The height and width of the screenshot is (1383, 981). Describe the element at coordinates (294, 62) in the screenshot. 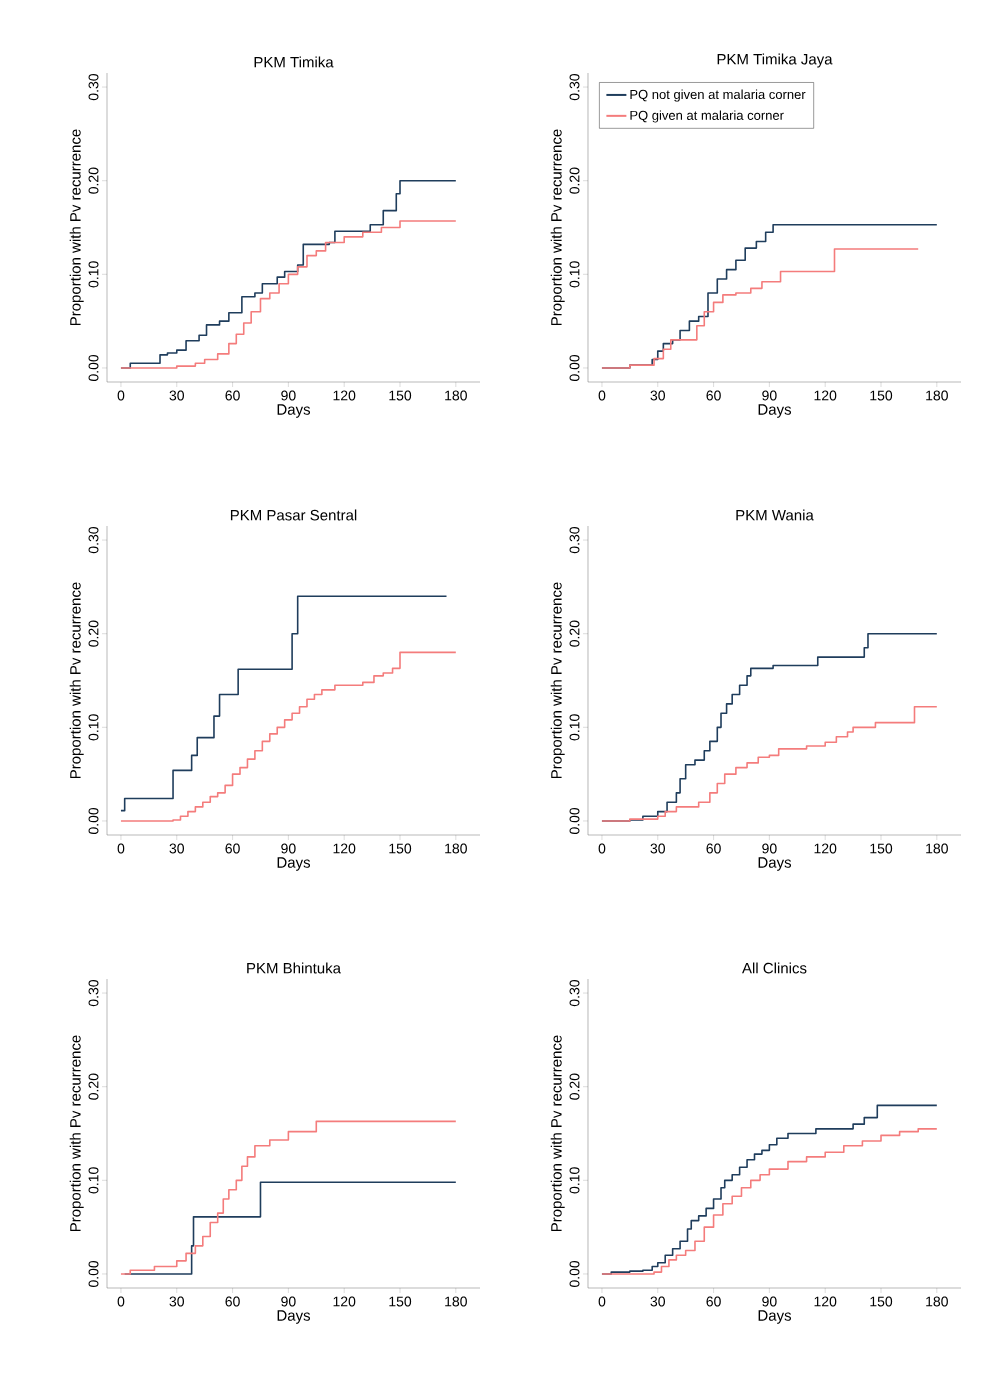

I see `chart-title: PKM Timika` at that location.